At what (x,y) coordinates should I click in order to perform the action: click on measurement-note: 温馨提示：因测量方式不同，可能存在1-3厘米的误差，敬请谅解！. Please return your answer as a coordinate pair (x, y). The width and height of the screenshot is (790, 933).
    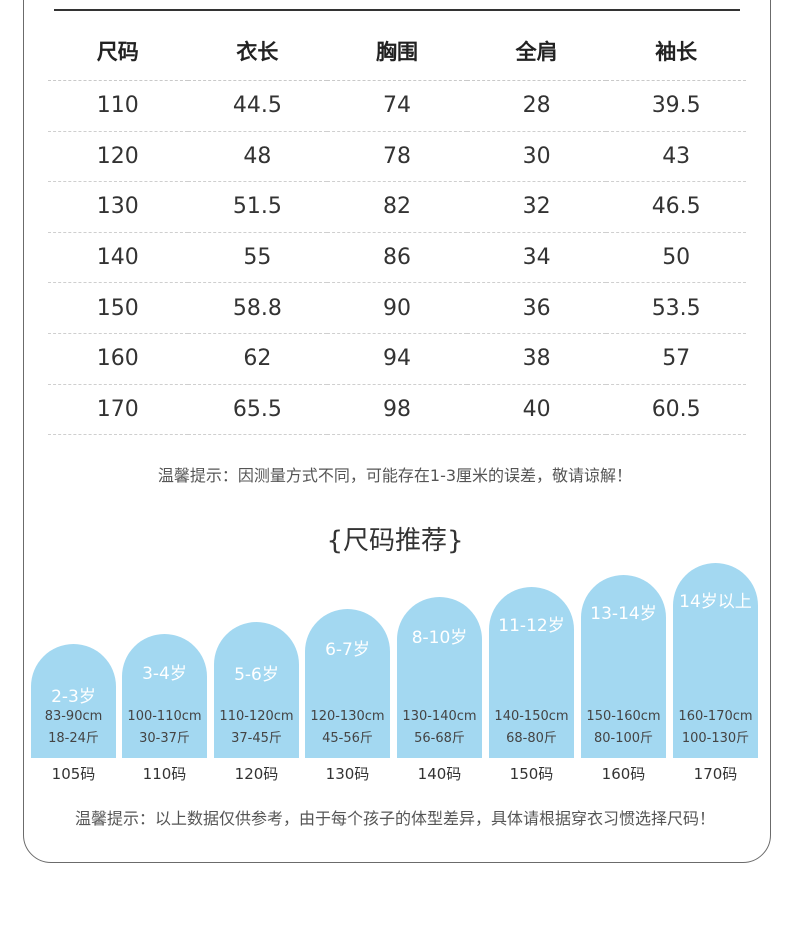
    Looking at the image, I should click on (395, 475).